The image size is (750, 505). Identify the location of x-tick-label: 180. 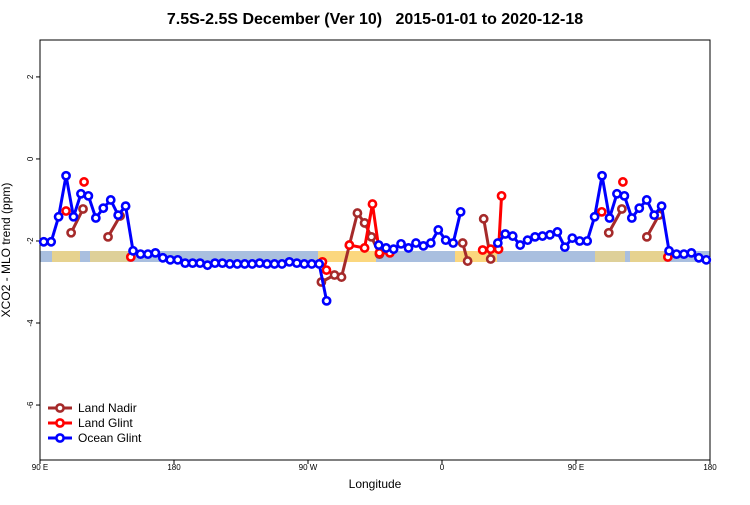
(174, 467).